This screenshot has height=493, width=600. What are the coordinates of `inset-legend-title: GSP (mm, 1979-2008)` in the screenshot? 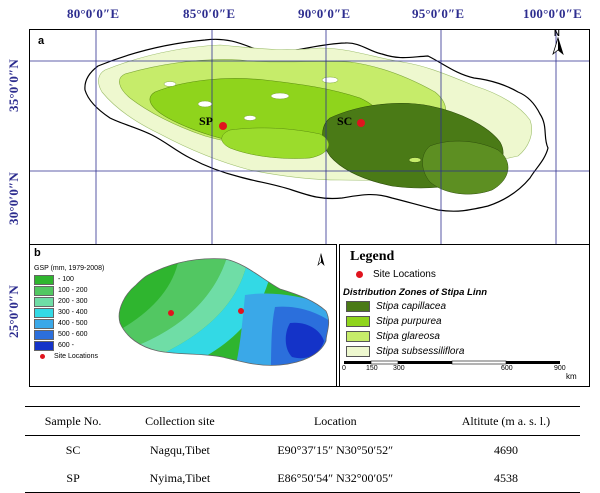 It's located at (69, 268).